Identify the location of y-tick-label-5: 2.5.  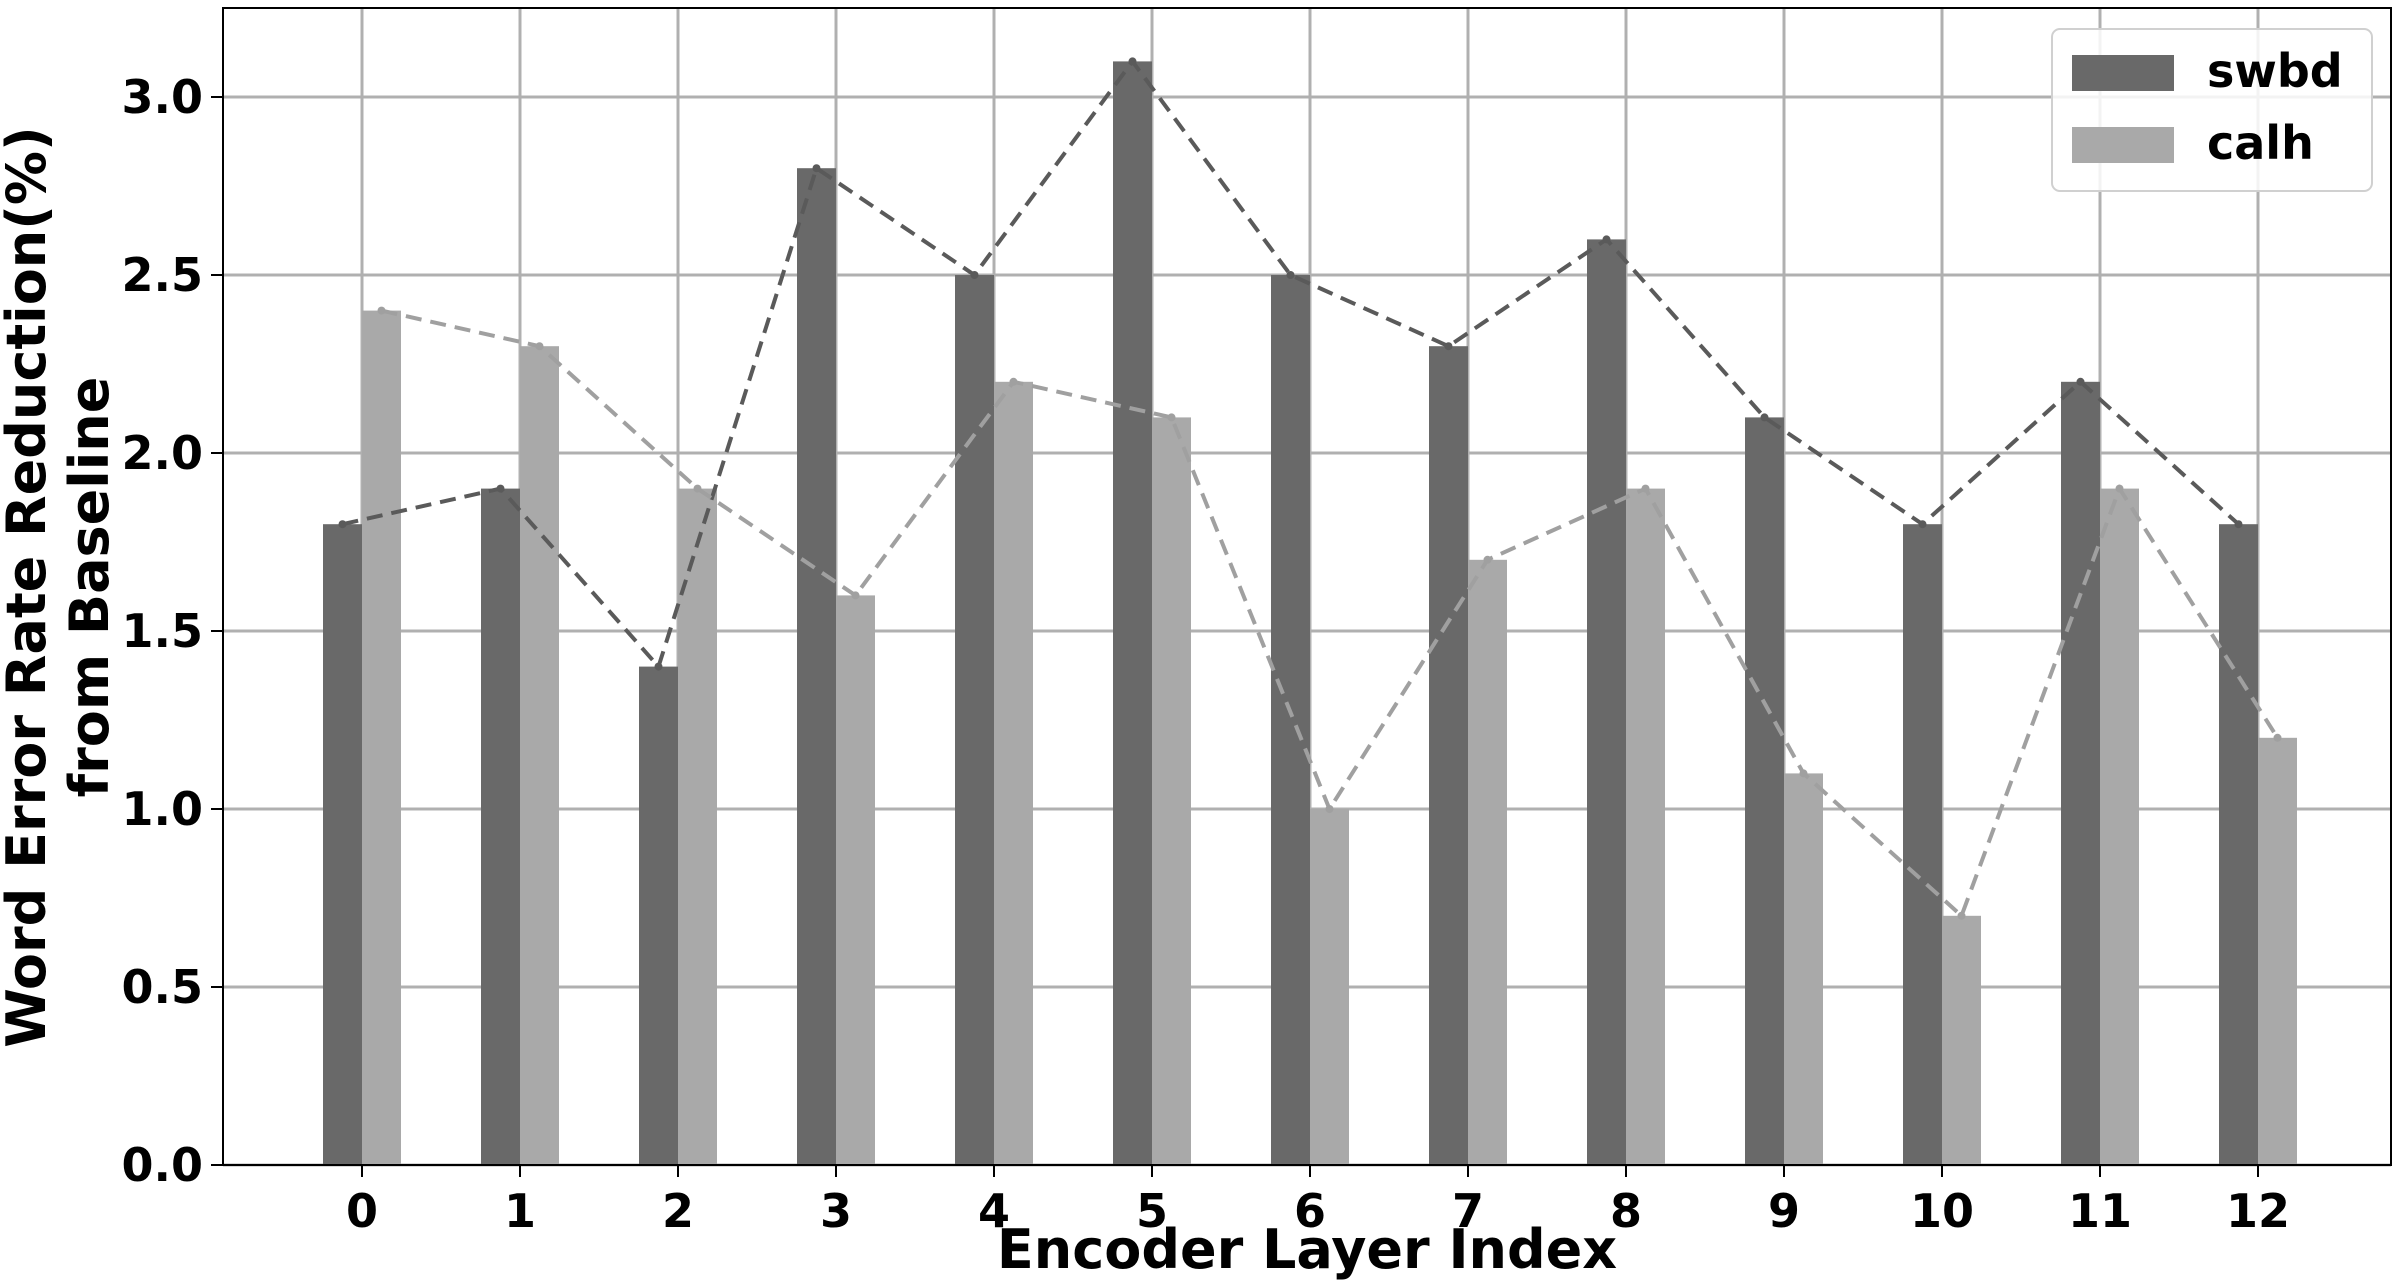
(163, 275).